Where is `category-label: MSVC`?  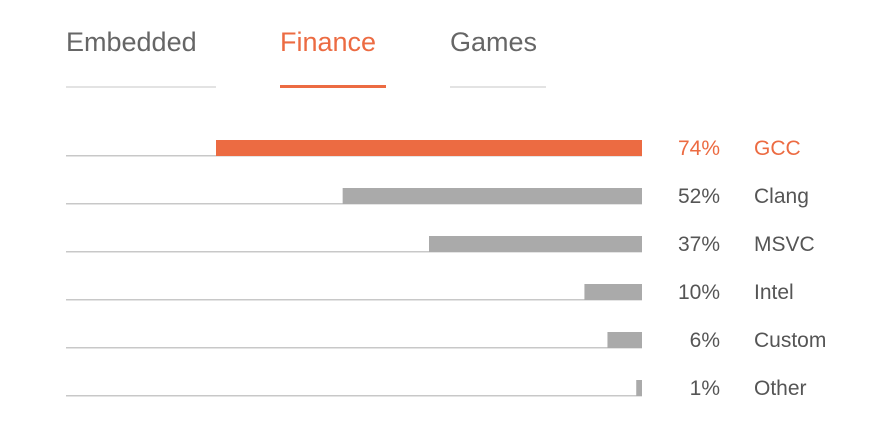 category-label: MSVC is located at coordinates (784, 244).